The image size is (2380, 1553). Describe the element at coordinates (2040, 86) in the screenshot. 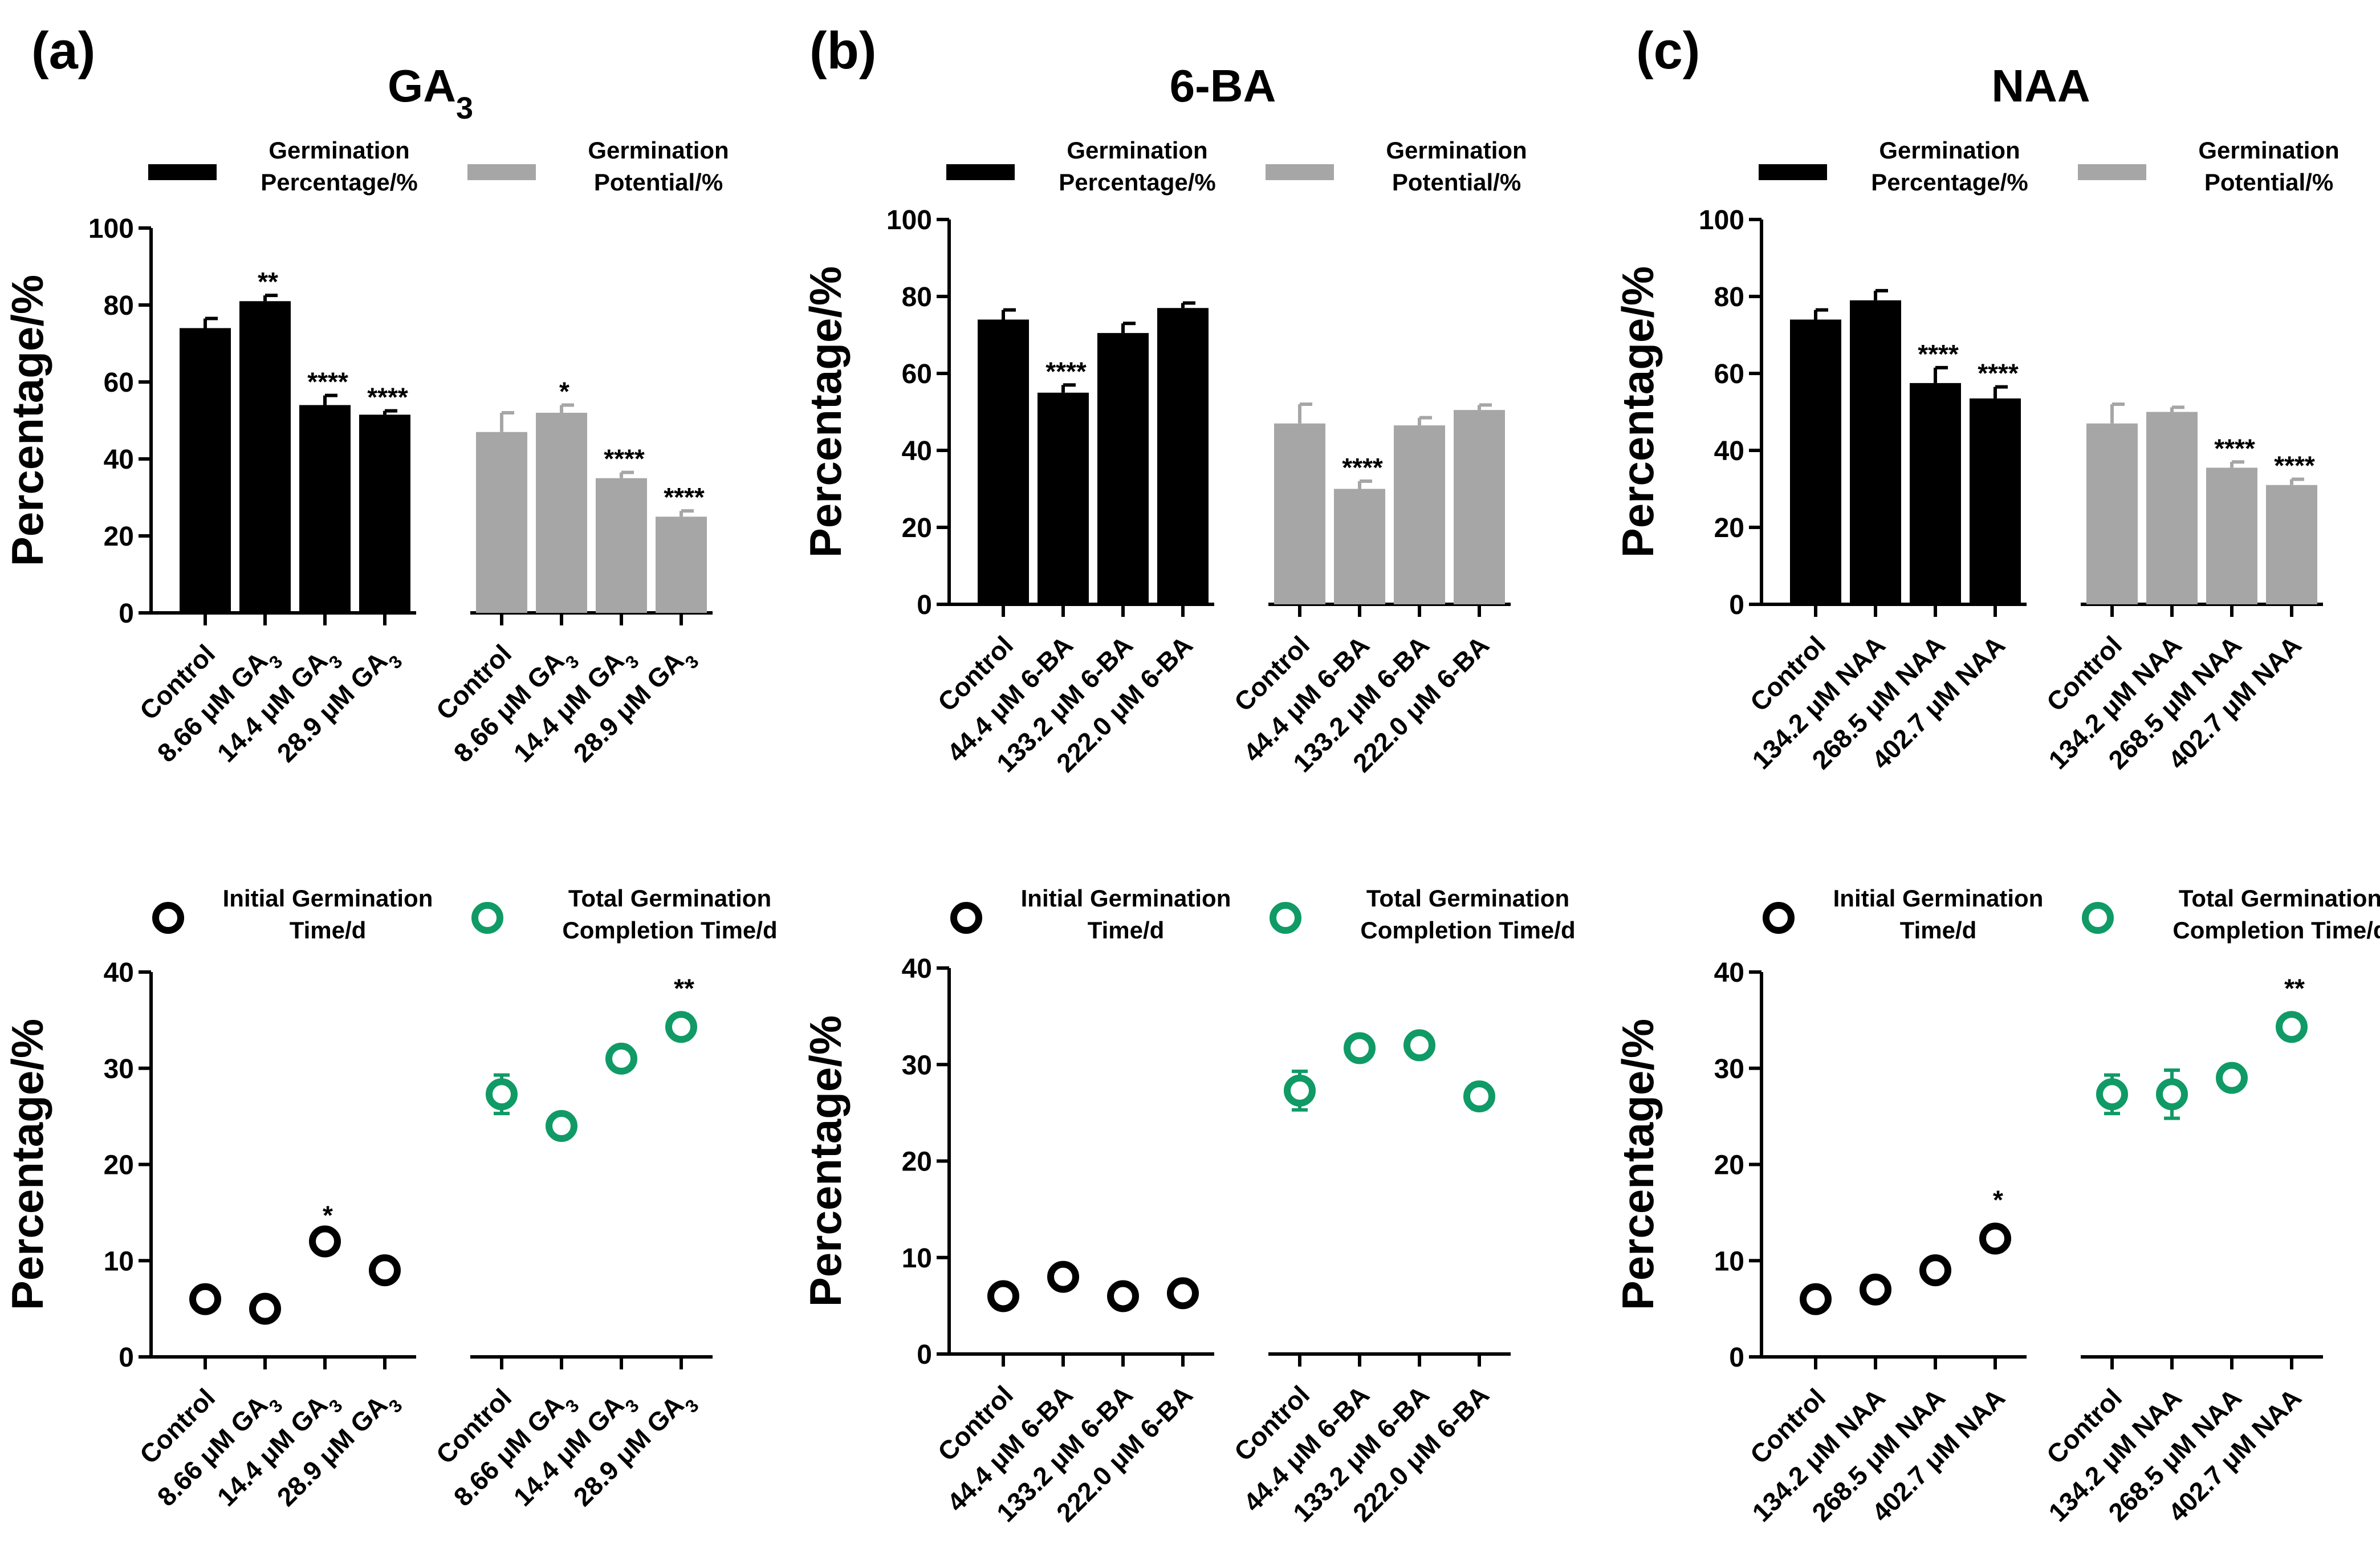

I see `chart-title: NAA` at that location.